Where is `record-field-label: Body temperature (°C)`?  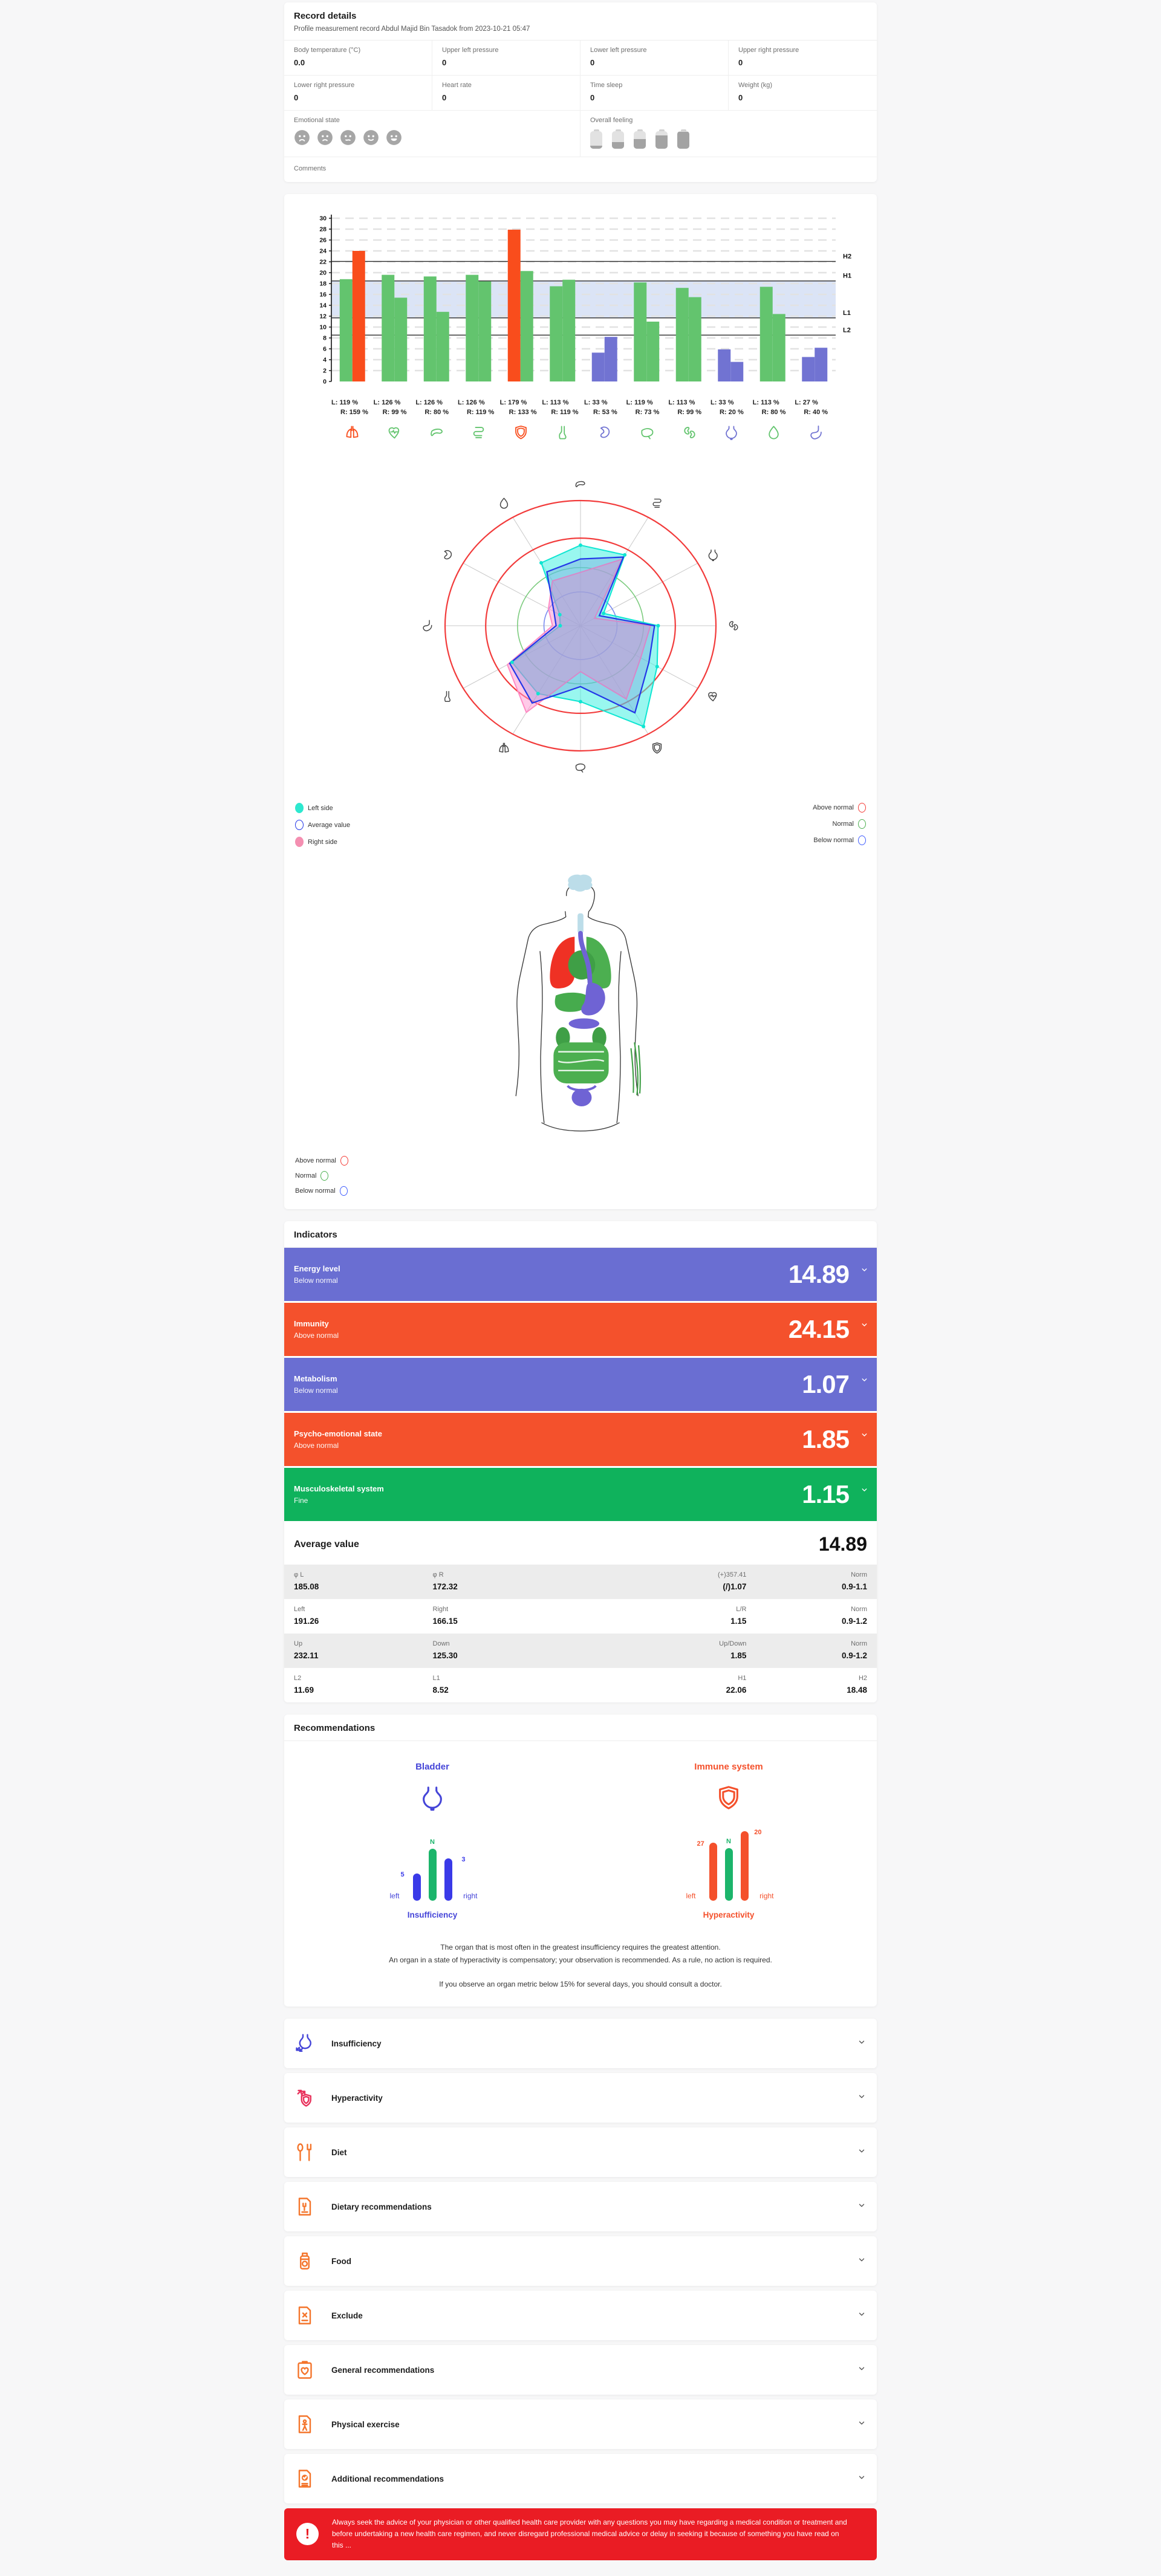 record-field-label: Body temperature (°C) is located at coordinates (327, 51).